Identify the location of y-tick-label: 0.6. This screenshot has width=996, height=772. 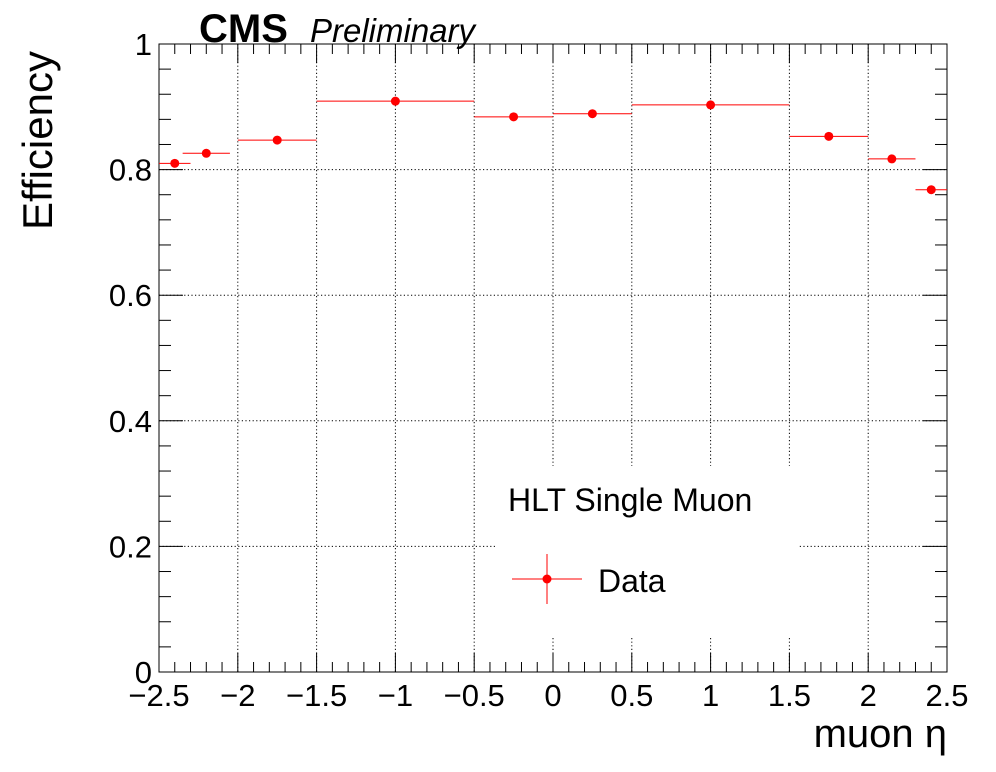
(130, 295).